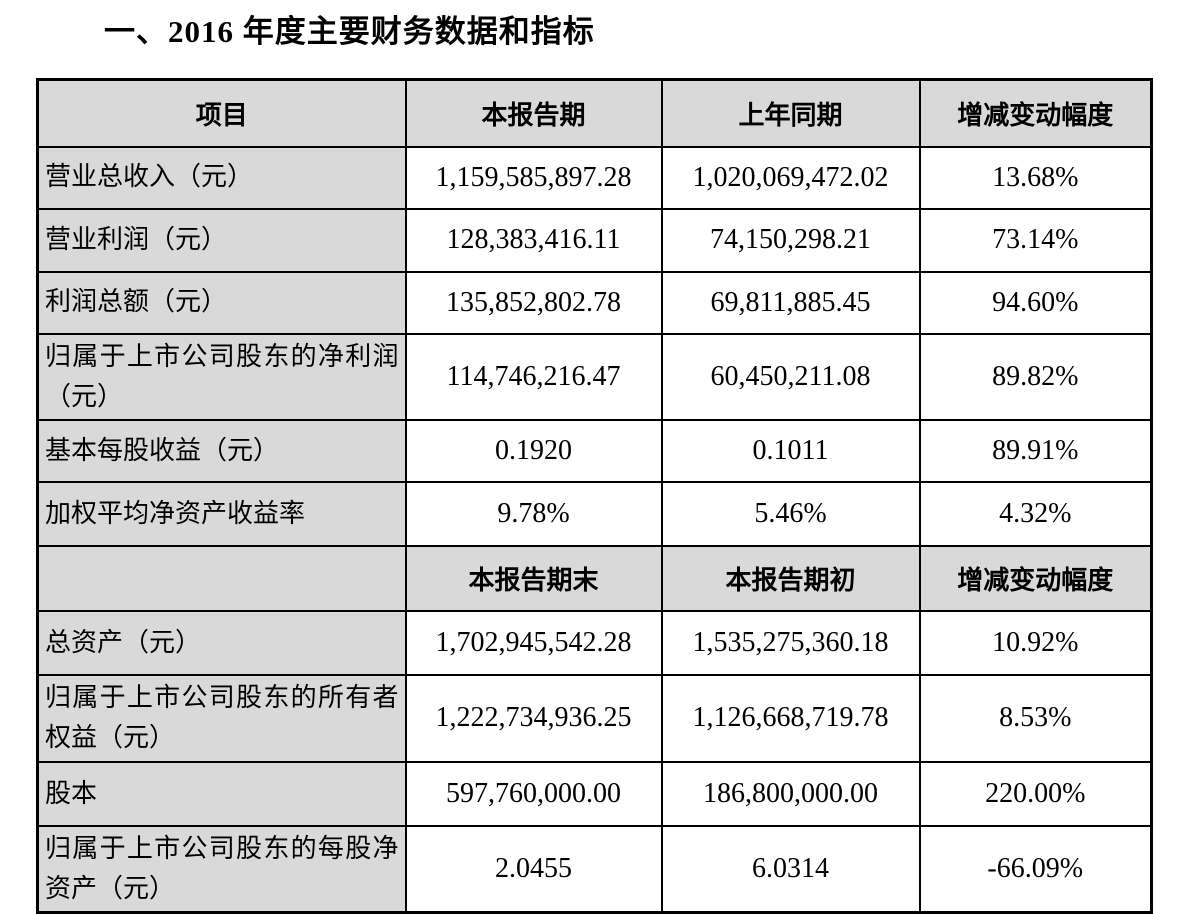  I want to click on row-label: 股本, so click(221, 793).